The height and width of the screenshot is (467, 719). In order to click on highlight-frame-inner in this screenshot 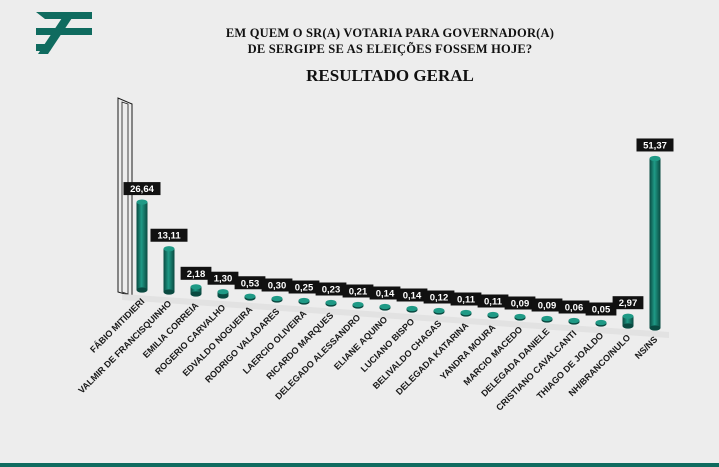, I will do `click(125, 198)`.